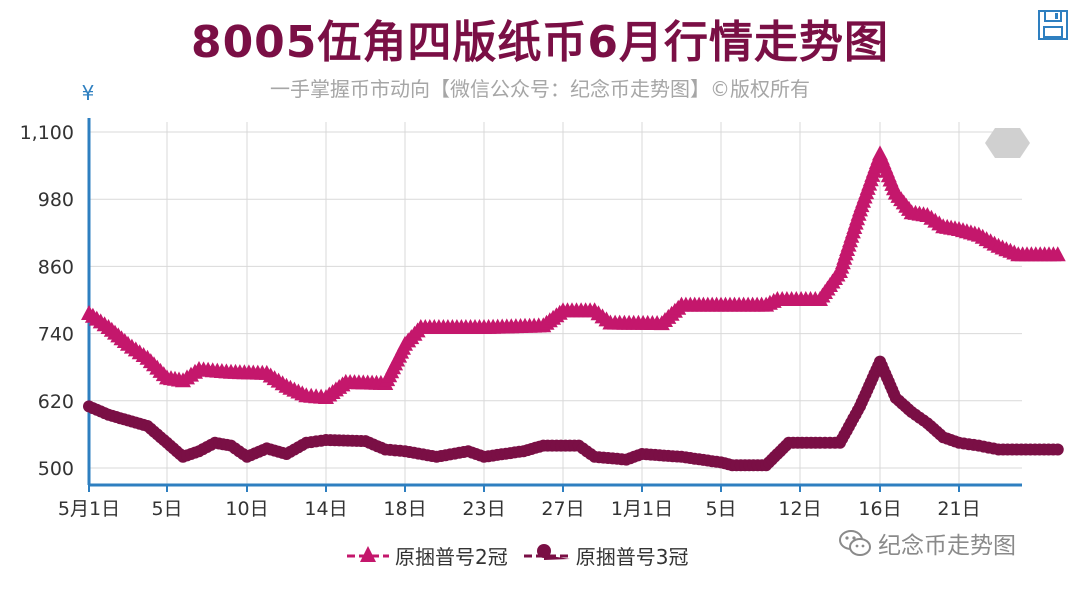 Image resolution: width=1080 pixels, height=589 pixels. I want to click on legend-item-3-crown: 原捆普号3冠, so click(605, 555).